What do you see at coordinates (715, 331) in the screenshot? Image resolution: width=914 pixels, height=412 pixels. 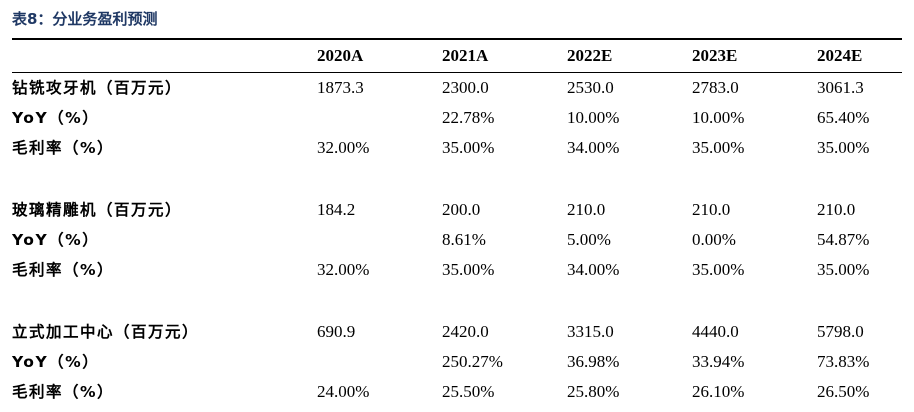 I see `table-cell: 4440.0` at bounding box center [715, 331].